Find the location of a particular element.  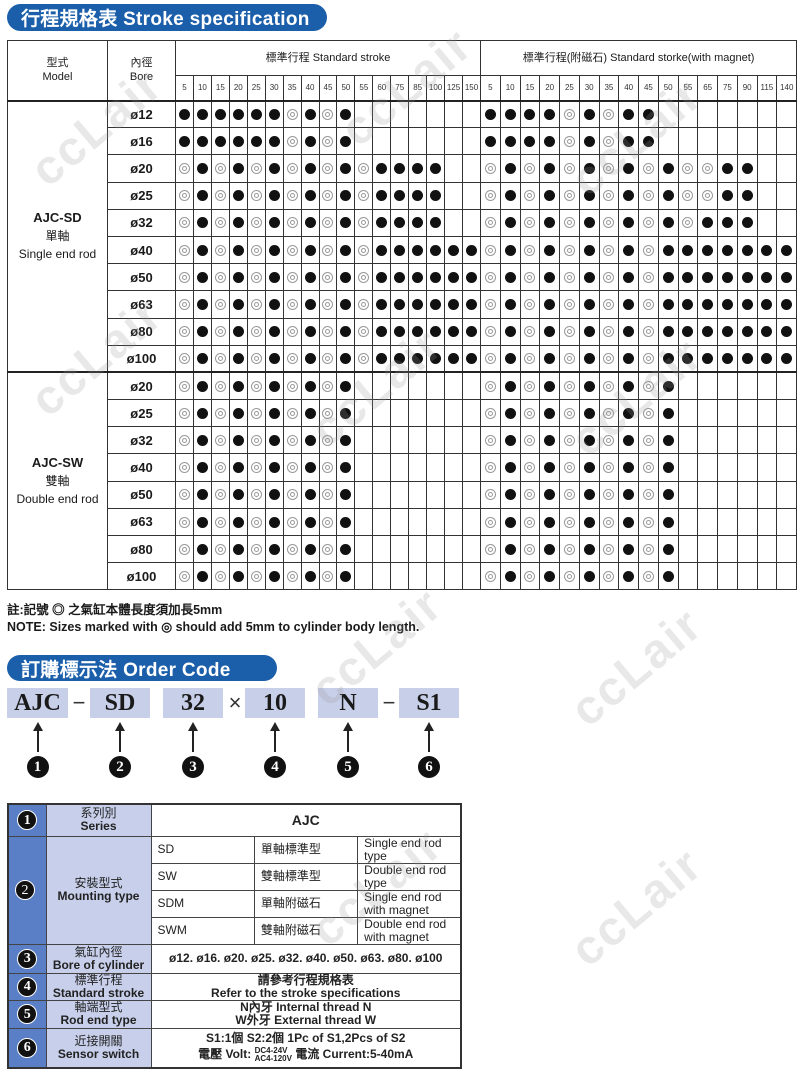

mounting-en: Double end rod type is located at coordinates (409, 876).